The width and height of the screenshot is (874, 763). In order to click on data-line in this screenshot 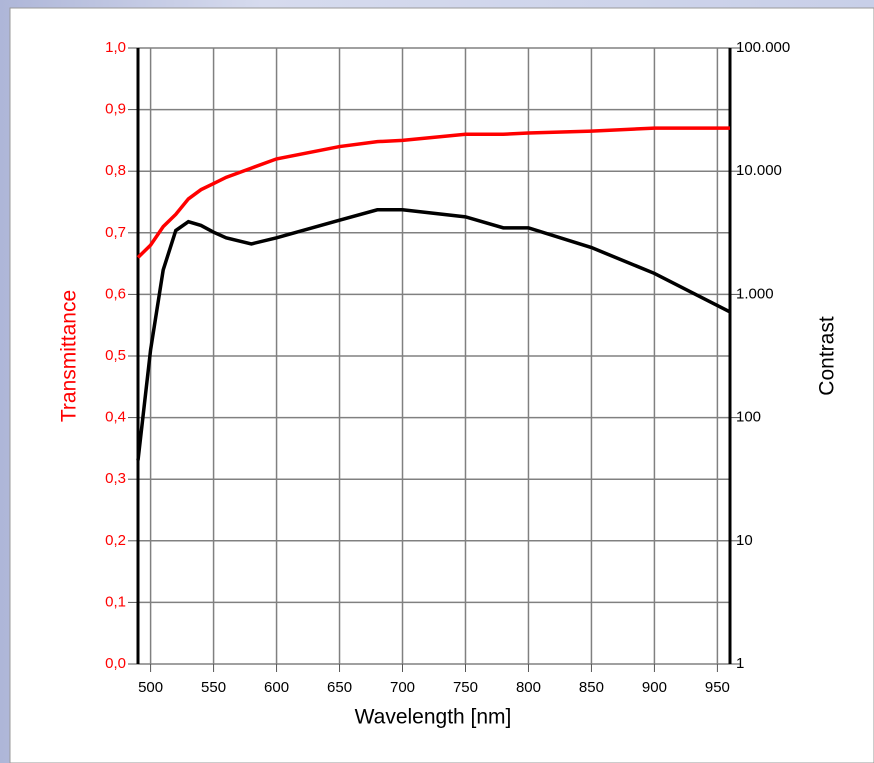, I will do `click(433, 192)`.